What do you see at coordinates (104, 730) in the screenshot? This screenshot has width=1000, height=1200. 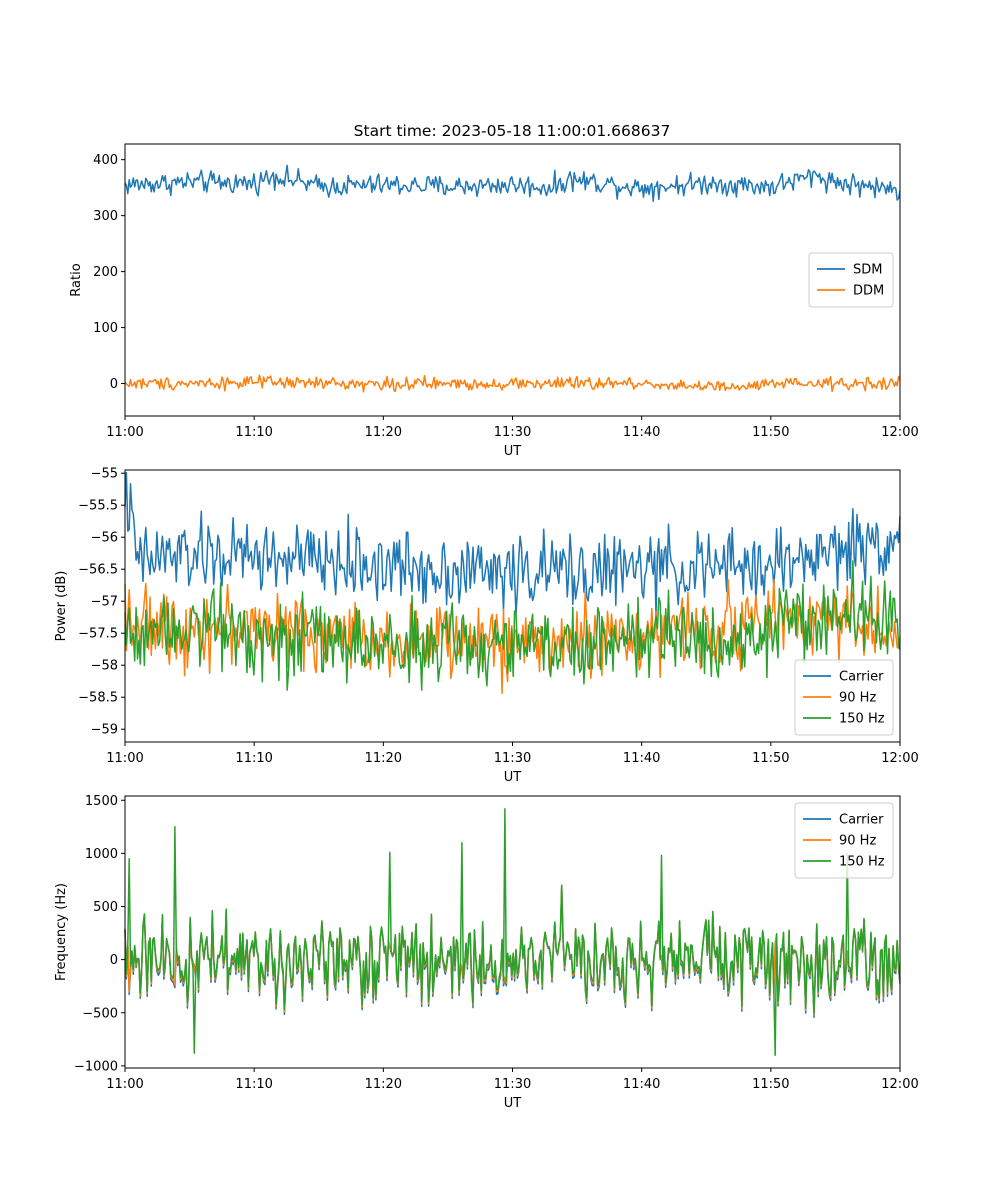 I see `y-tick-label: −59` at bounding box center [104, 730].